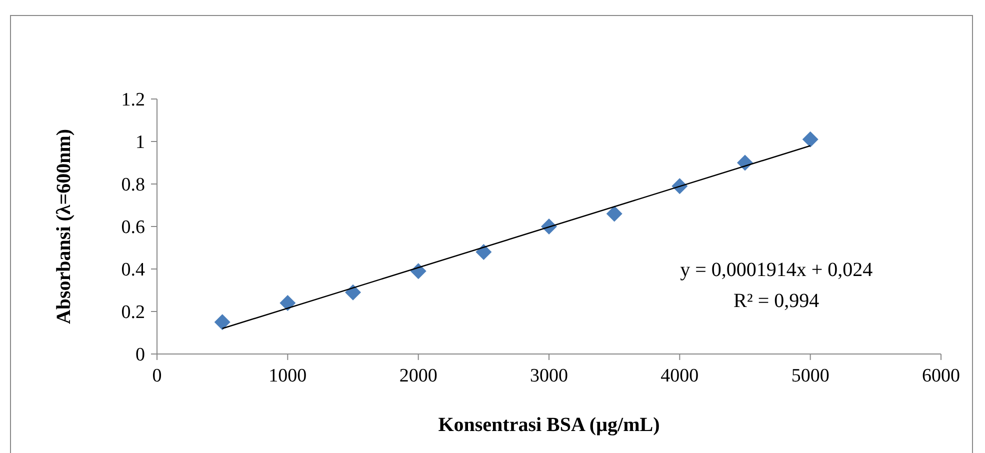 Image resolution: width=985 pixels, height=453 pixels. Describe the element at coordinates (157, 375) in the screenshot. I see `x-tick-label: 0` at that location.